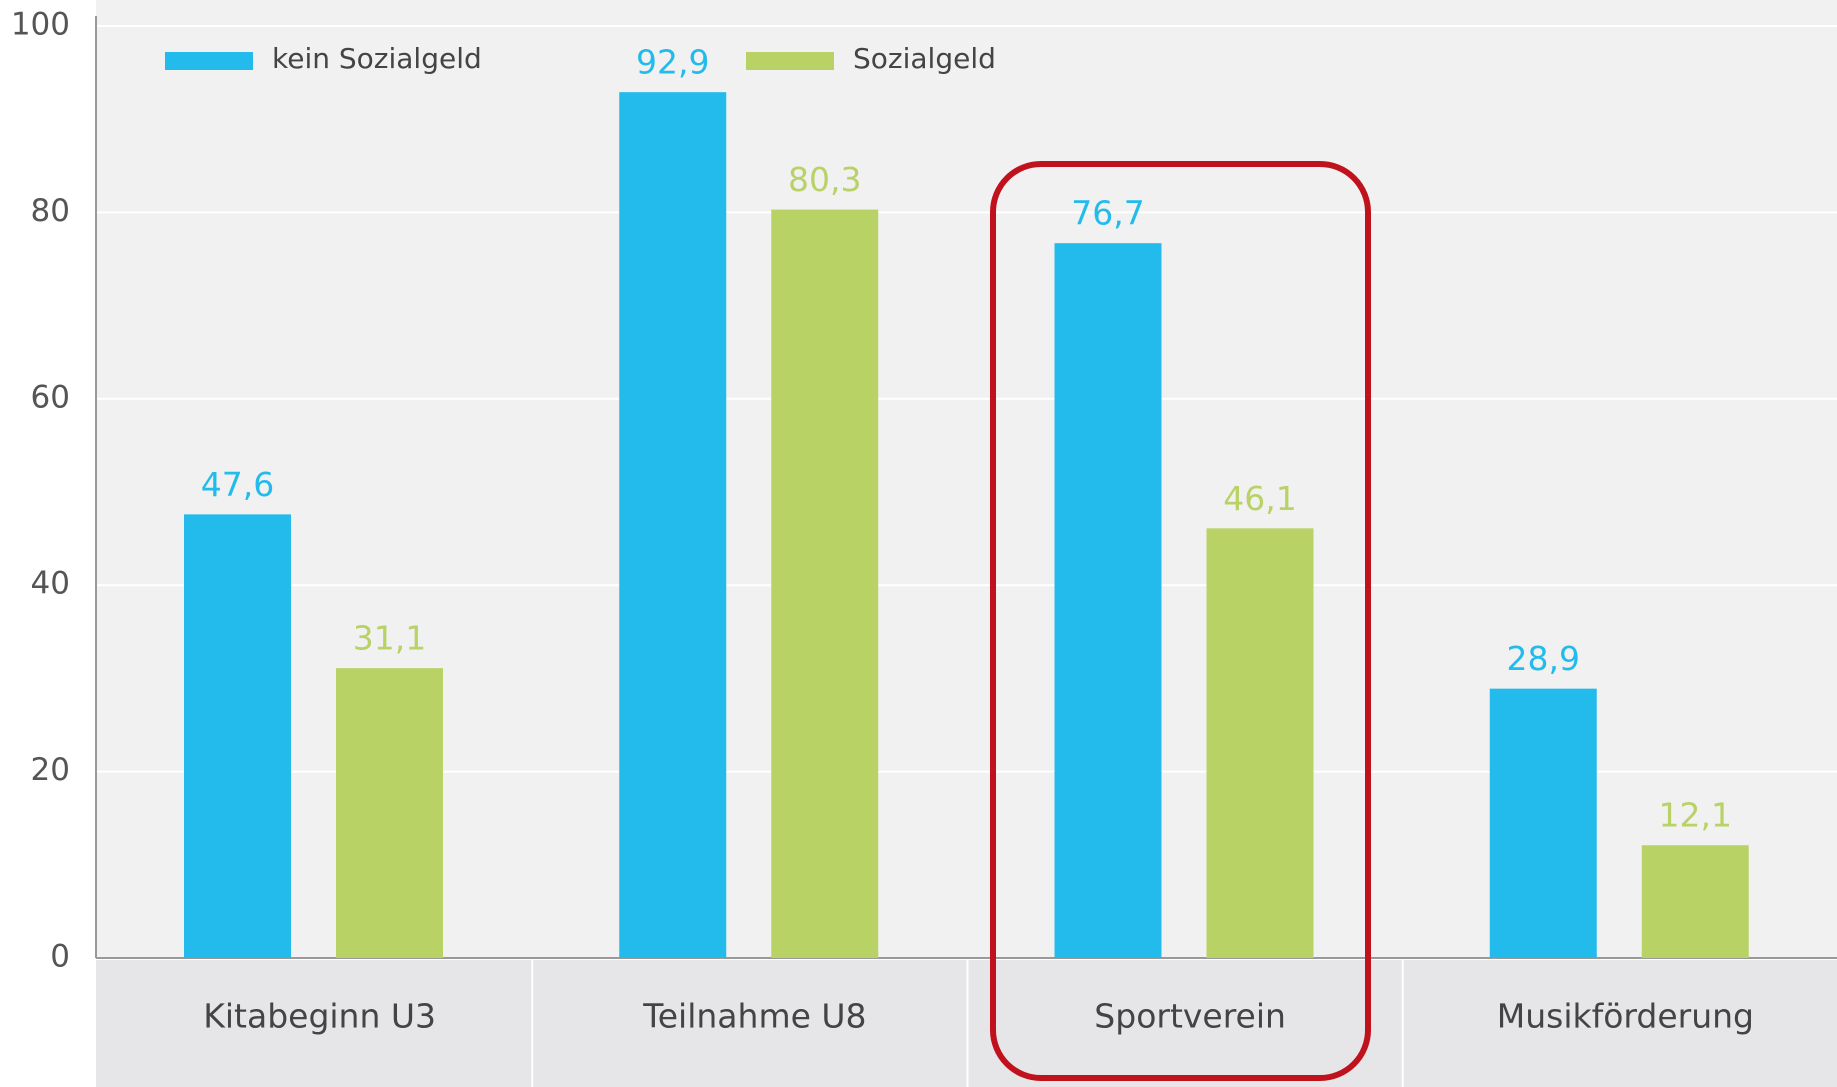 The image size is (1837, 1087). Describe the element at coordinates (50, 211) in the screenshot. I see `y-tick-label: 80` at that location.